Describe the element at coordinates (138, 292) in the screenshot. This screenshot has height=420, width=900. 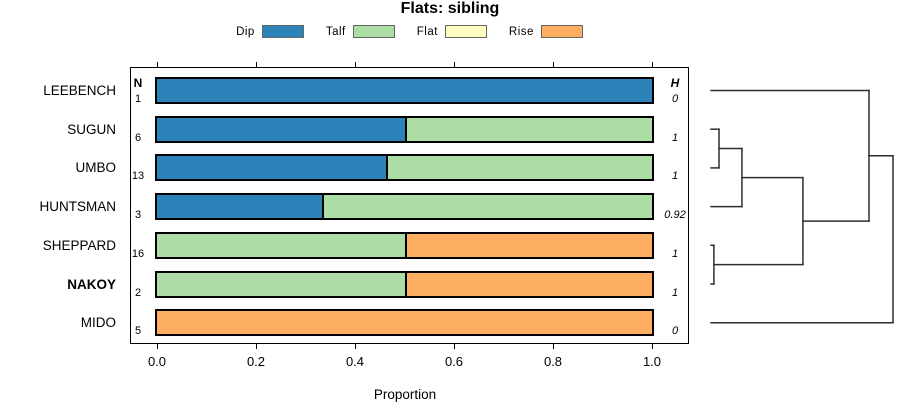
I see `n-value: 2` at that location.